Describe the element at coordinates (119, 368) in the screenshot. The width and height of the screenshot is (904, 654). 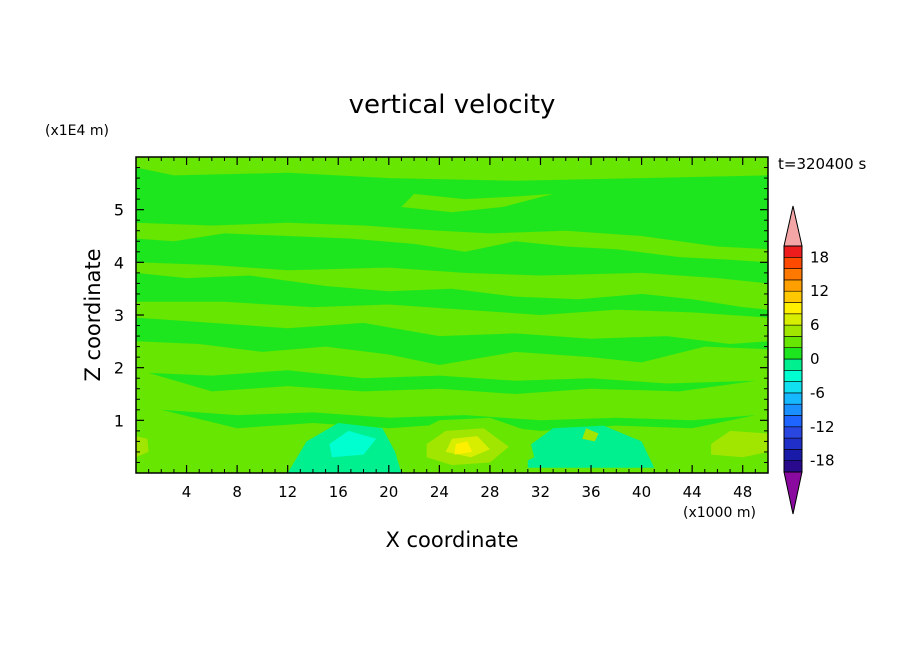
I see `y-tick-label: 2` at that location.